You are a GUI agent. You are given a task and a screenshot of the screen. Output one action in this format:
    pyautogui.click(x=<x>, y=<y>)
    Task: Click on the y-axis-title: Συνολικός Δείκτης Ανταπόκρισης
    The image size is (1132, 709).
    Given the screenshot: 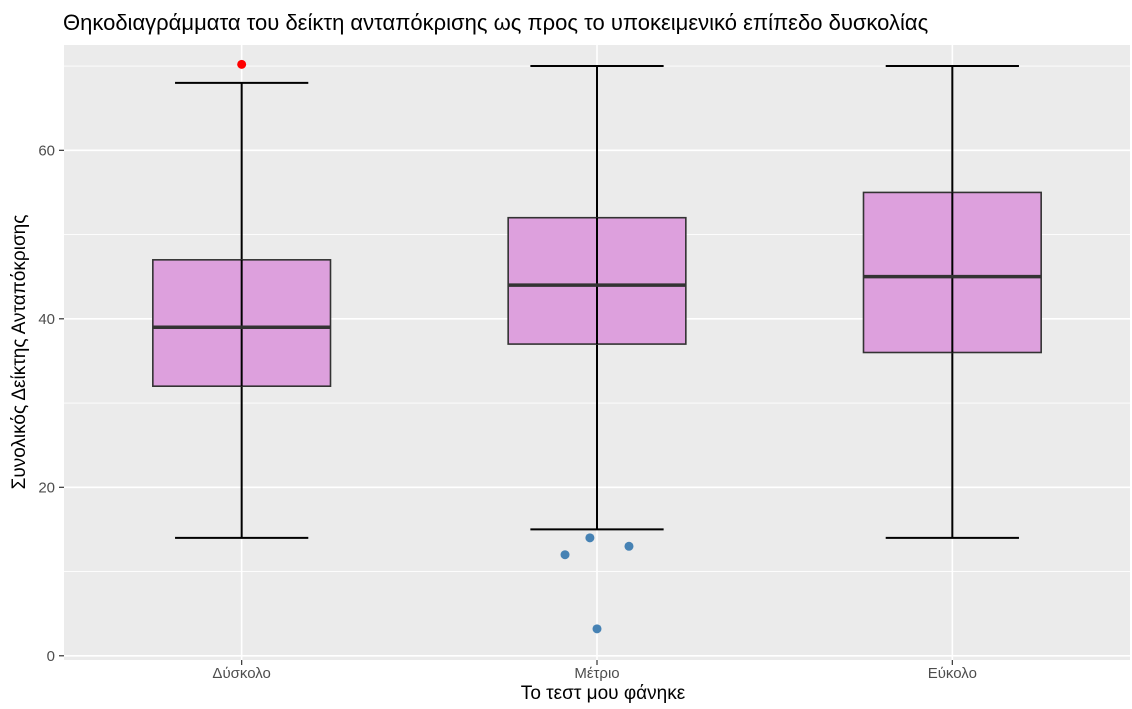 What is the action you would take?
    pyautogui.click(x=19, y=352)
    